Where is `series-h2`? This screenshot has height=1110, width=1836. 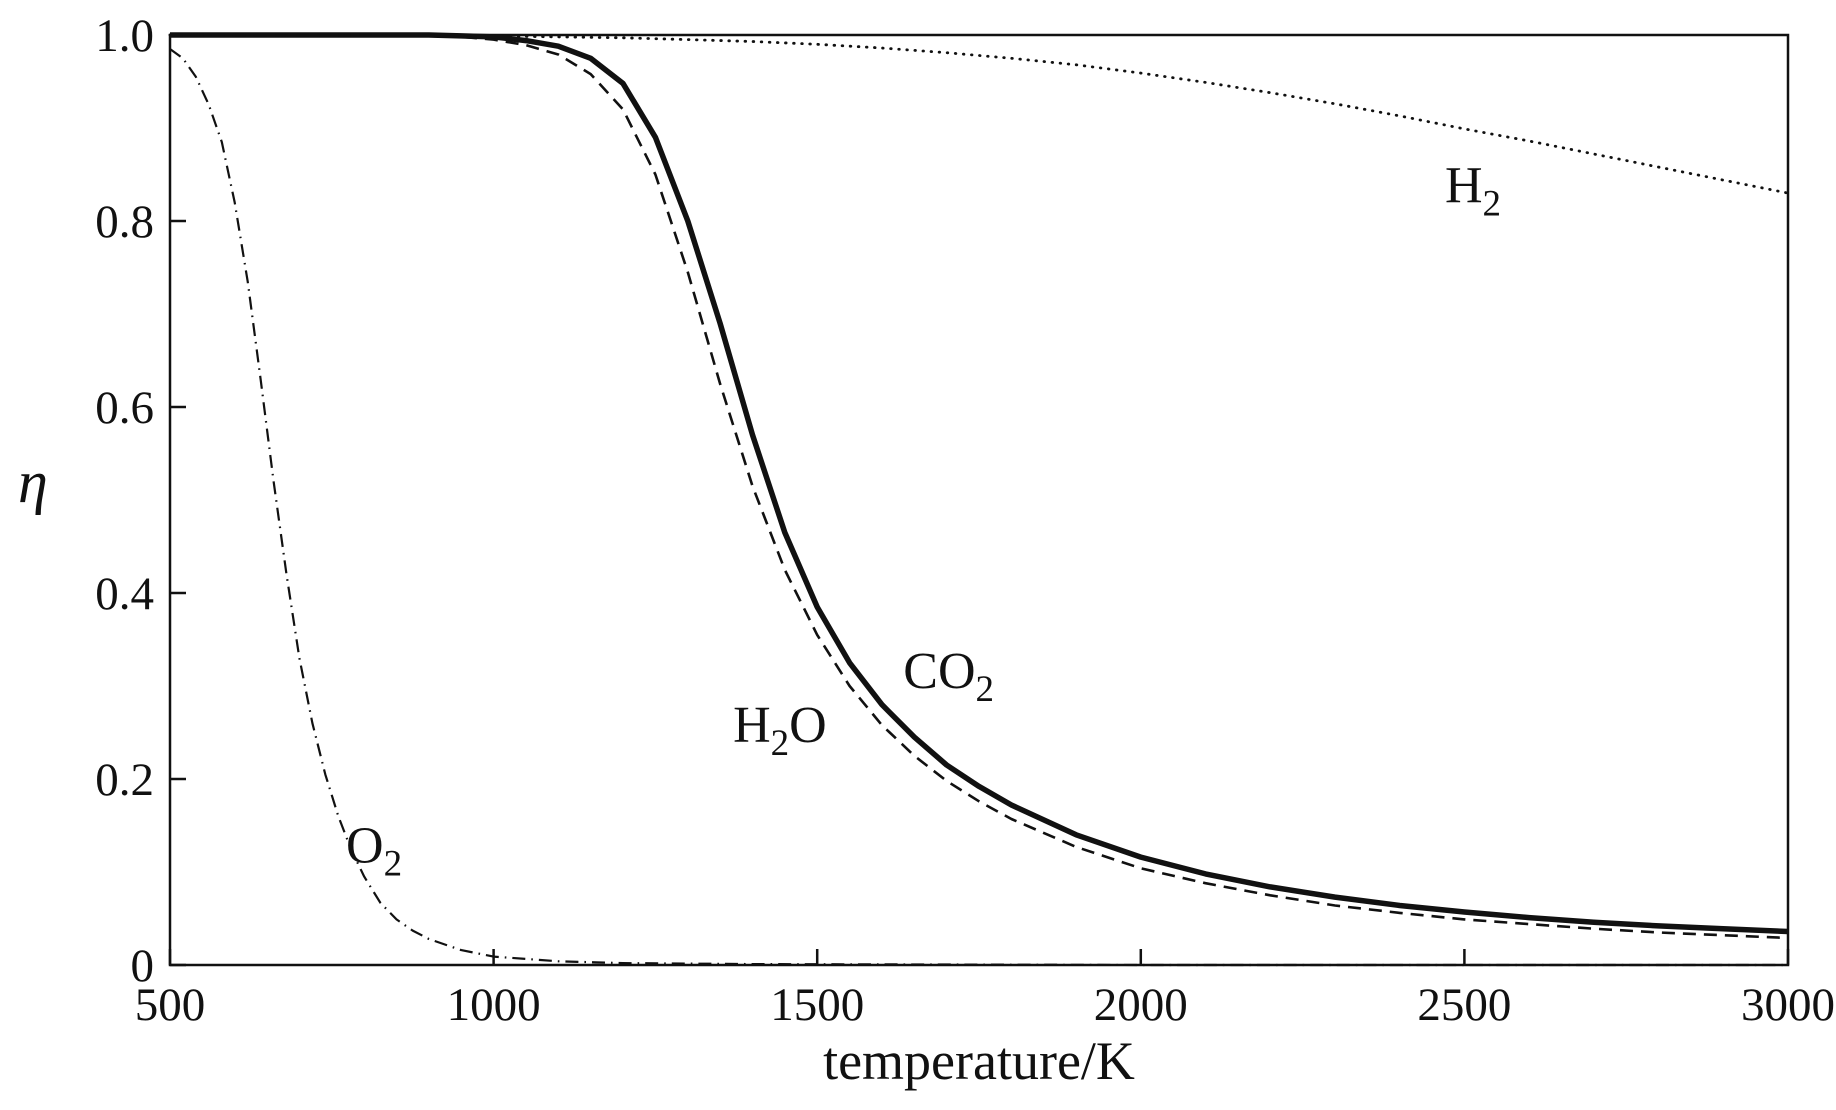 series-h2 is located at coordinates (979, 114).